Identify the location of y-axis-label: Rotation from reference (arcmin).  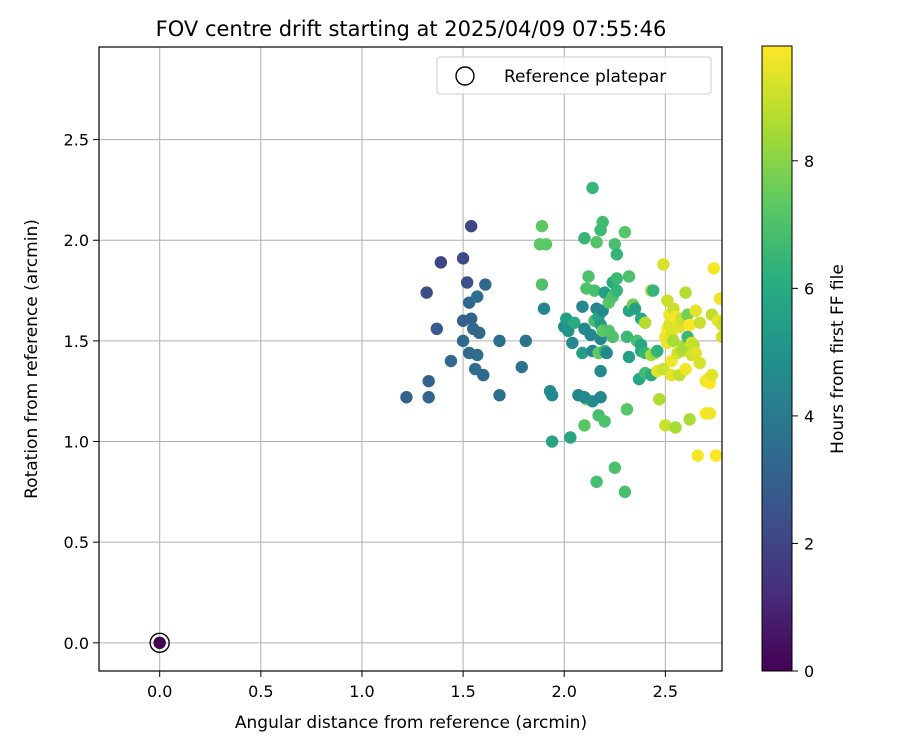
(32, 359).